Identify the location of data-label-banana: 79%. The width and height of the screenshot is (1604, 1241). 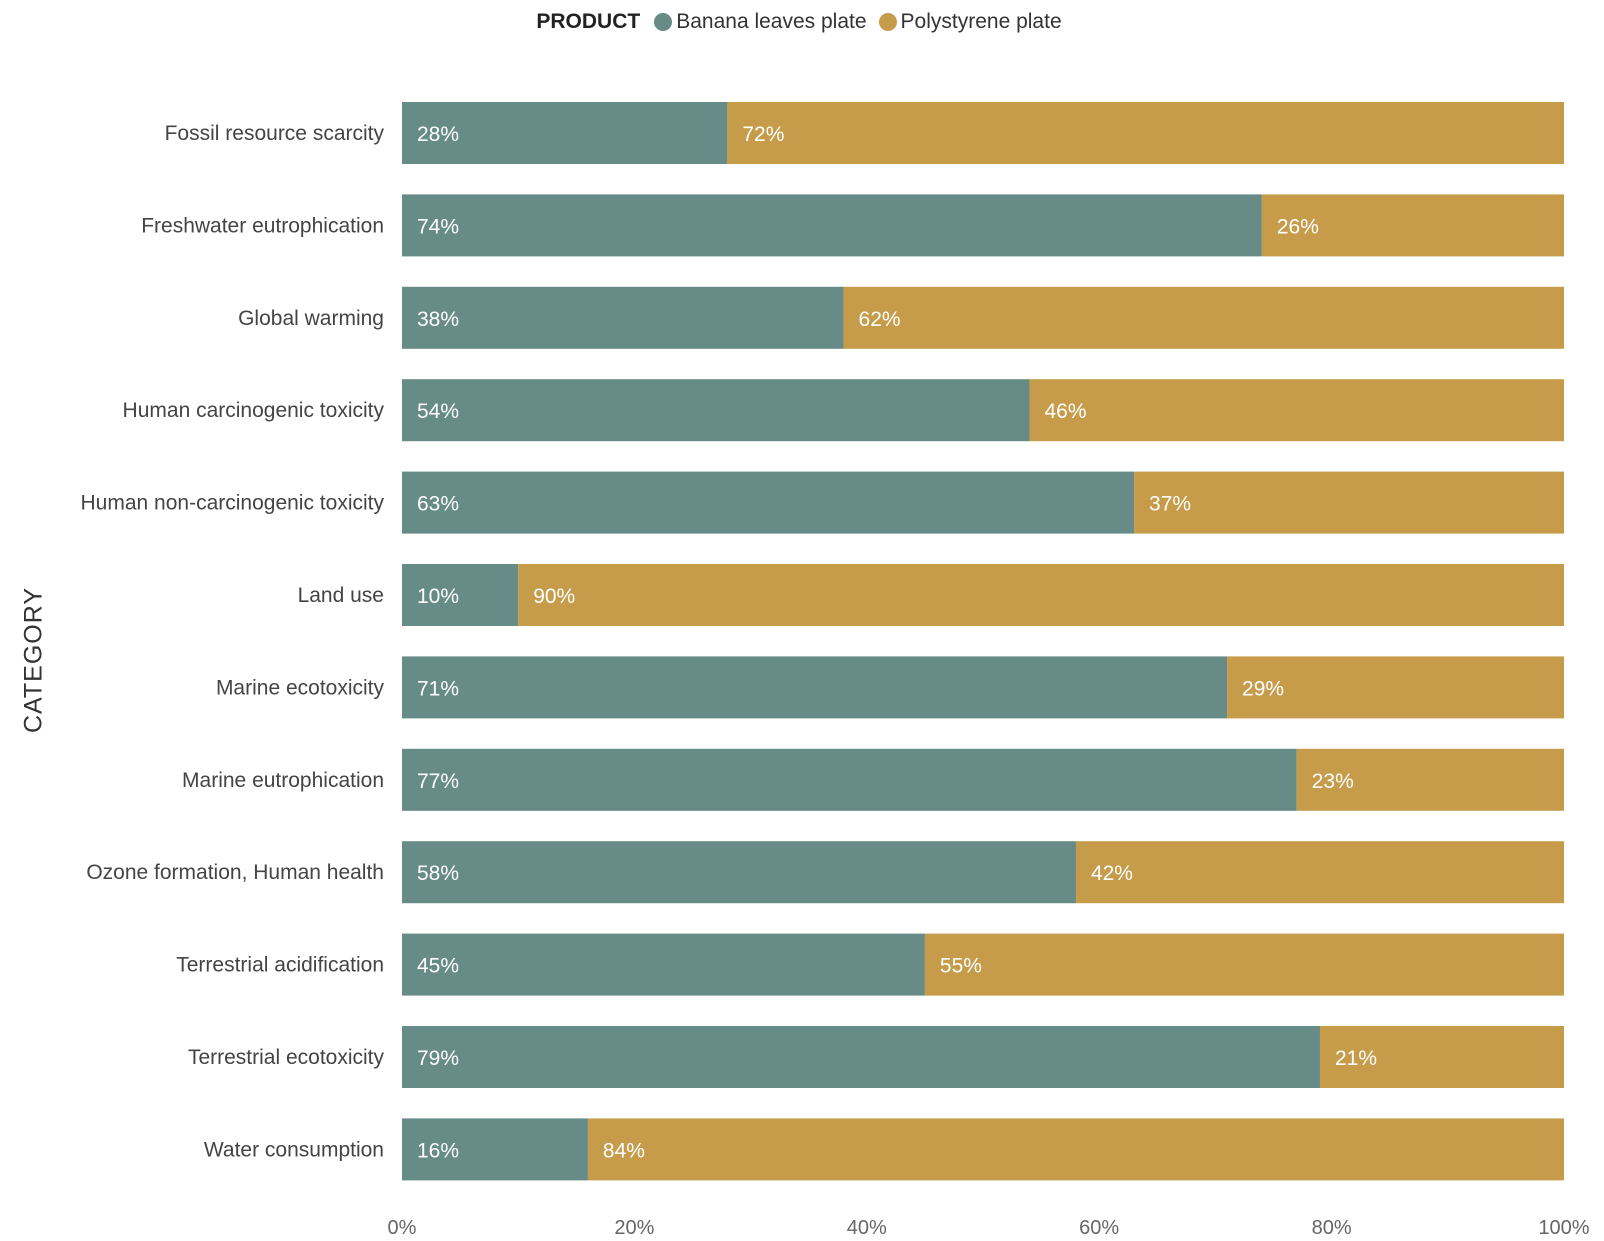
(438, 1058).